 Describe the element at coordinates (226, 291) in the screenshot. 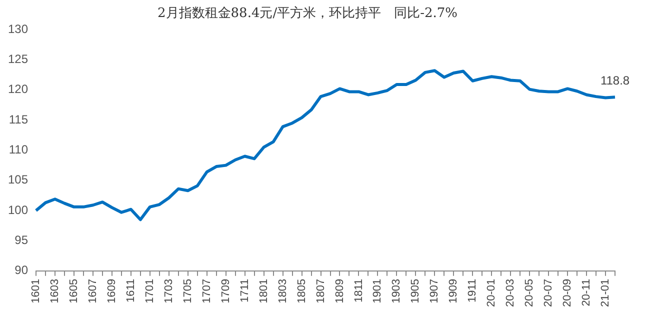

I see `x-tick-label: 1709` at that location.